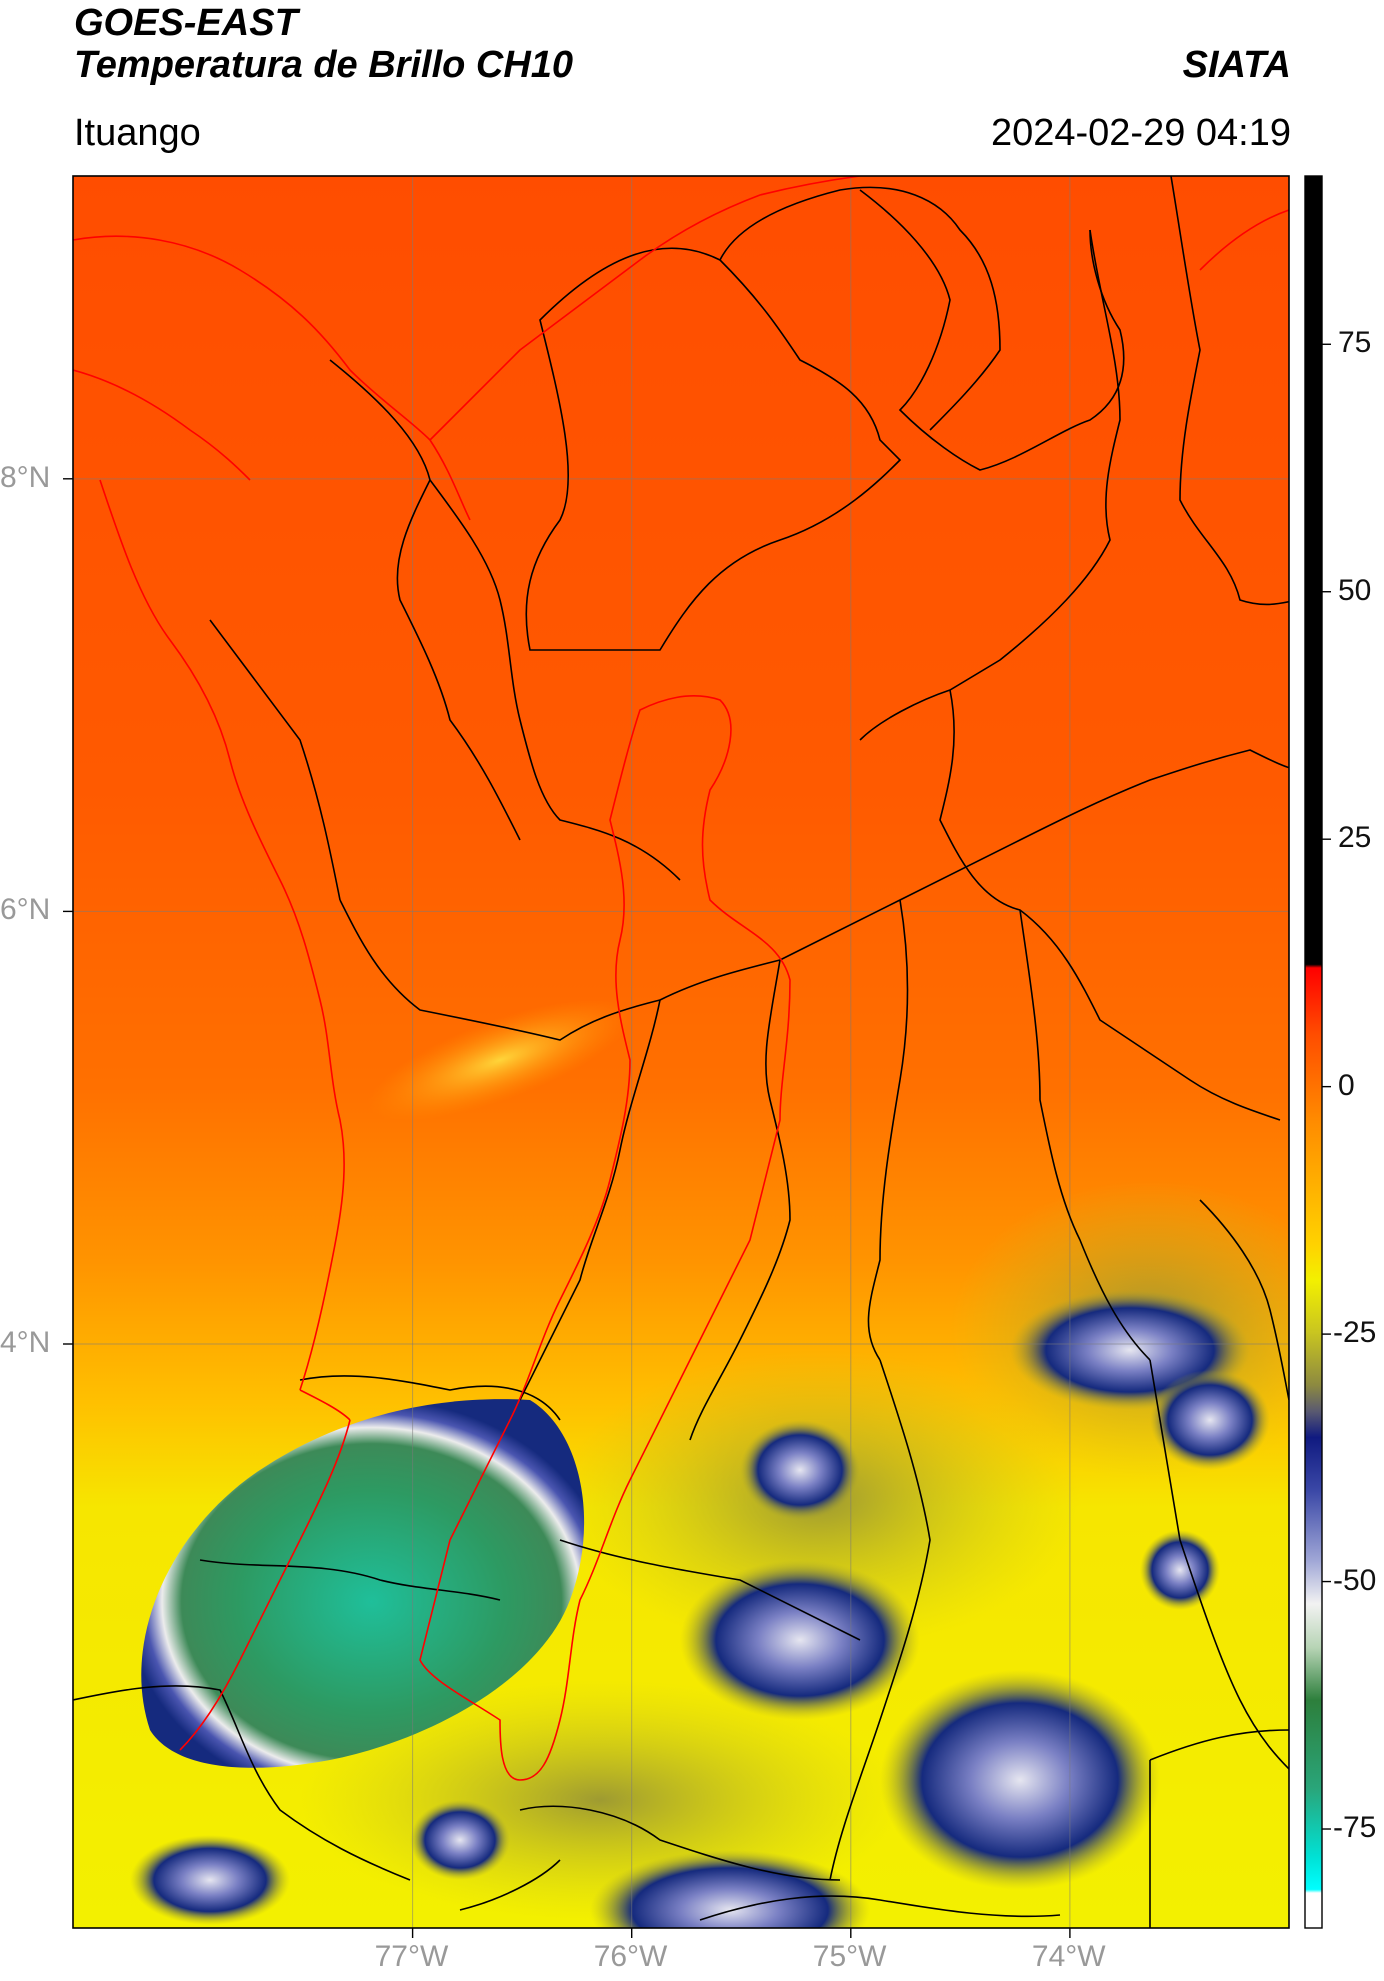 The height and width of the screenshot is (1981, 1384). What do you see at coordinates (1355, 1828) in the screenshot?
I see `colorbar-tick-label: -75` at bounding box center [1355, 1828].